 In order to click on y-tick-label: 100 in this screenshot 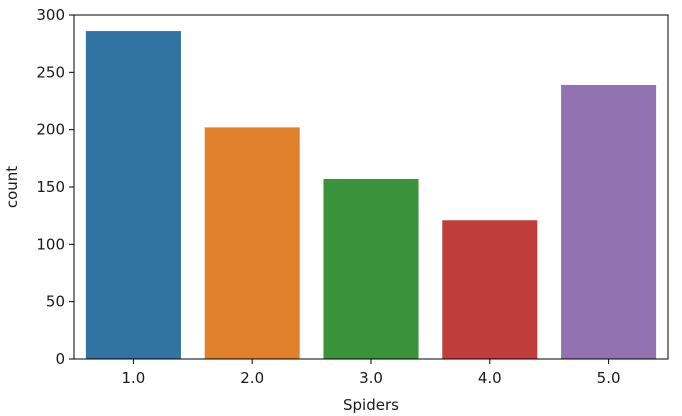, I will do `click(50, 244)`.